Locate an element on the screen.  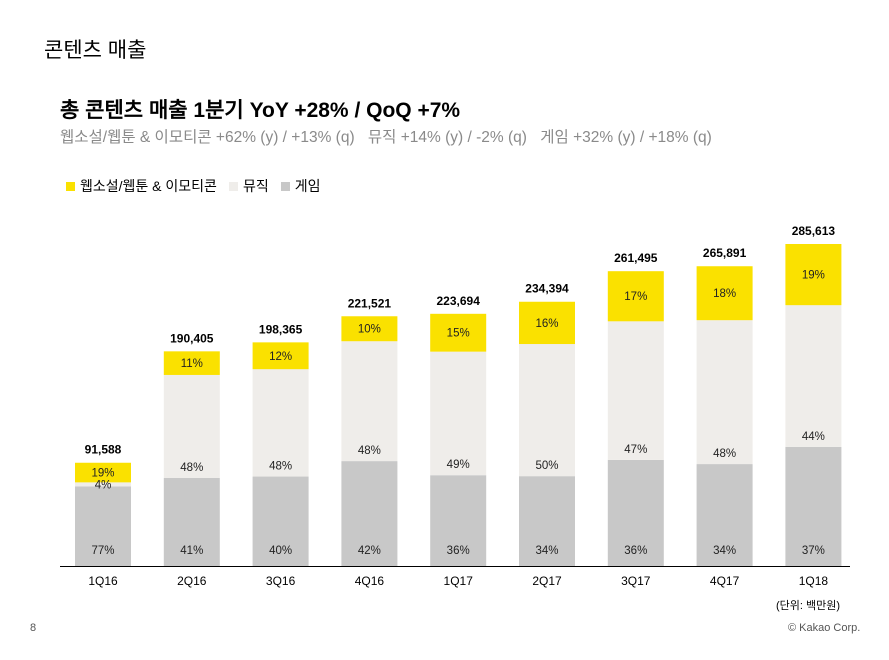
page-title: 콘텐츠 매출 is located at coordinates (95, 50).